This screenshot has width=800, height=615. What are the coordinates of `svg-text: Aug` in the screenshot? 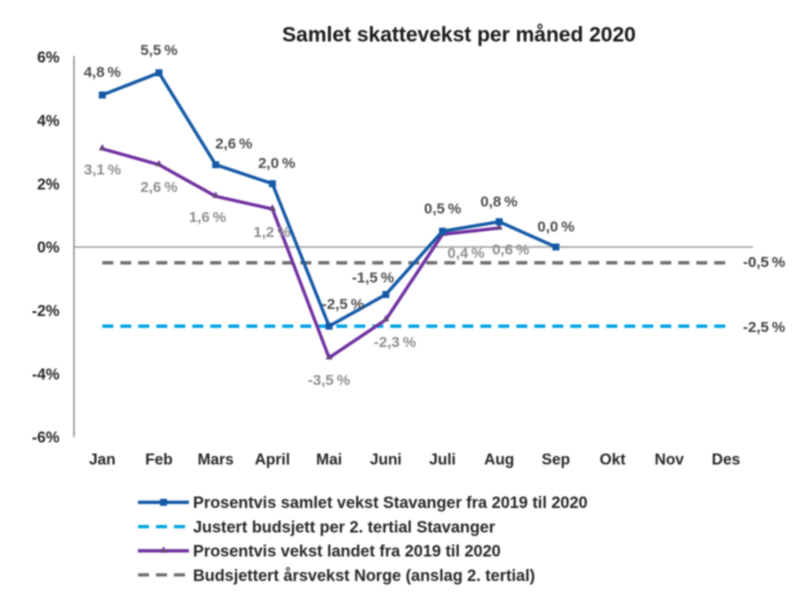 It's located at (499, 460).